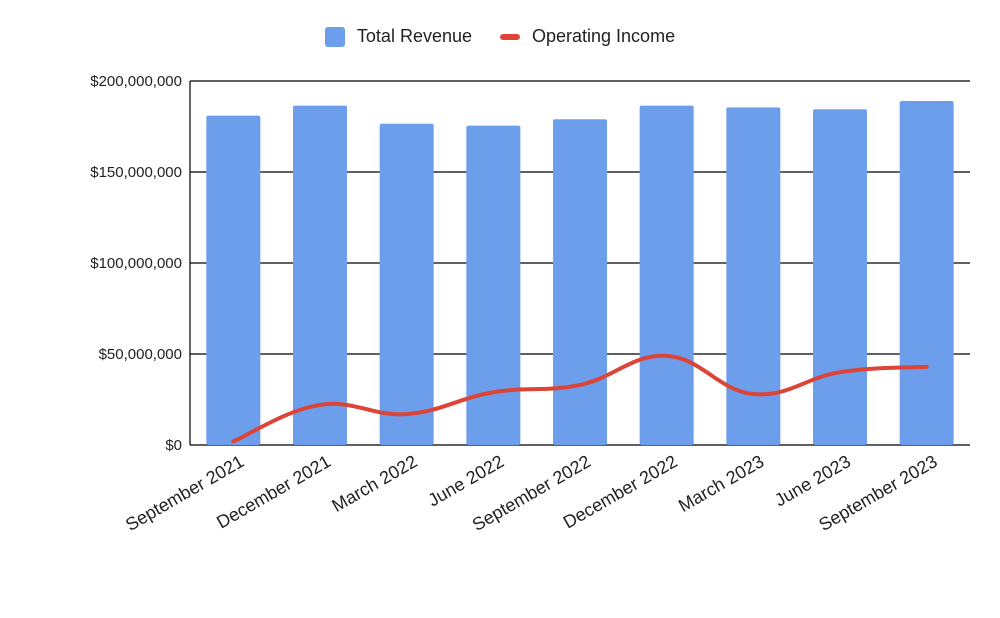  What do you see at coordinates (136, 263) in the screenshot?
I see `y-tick-label: $100,000,000` at bounding box center [136, 263].